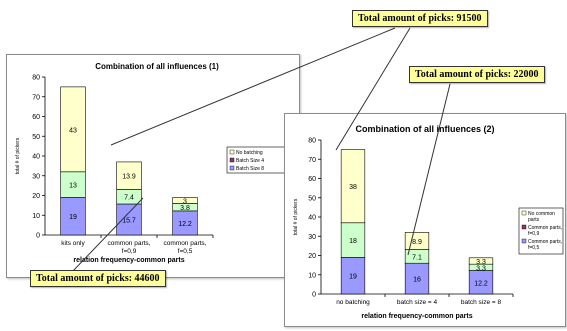 This screenshot has height=331, width=567. I want to click on chart-2-ytick-label: 70, so click(312, 160).